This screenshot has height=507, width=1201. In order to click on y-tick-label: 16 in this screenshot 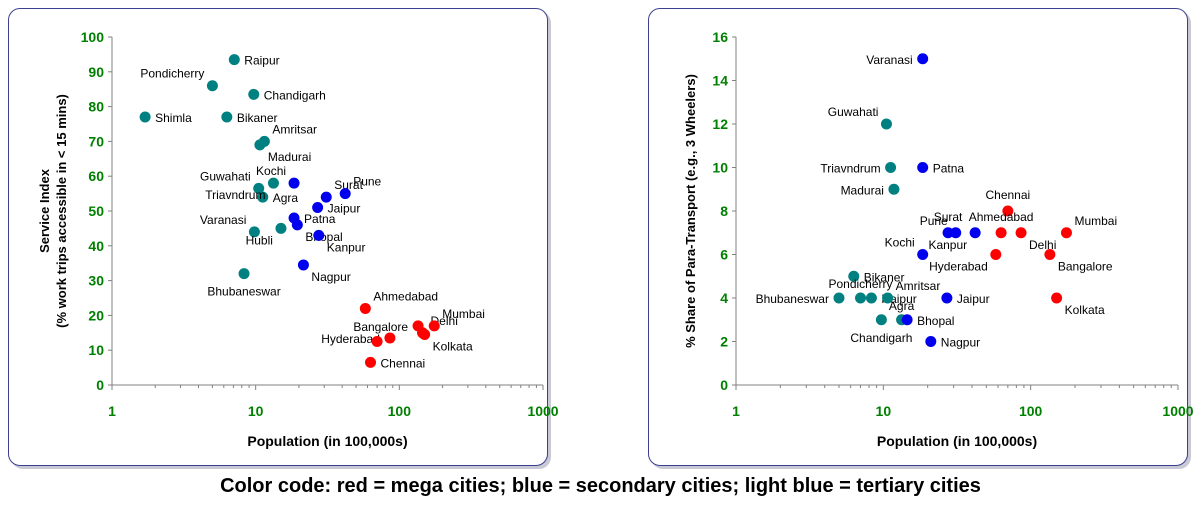, I will do `click(720, 37)`.